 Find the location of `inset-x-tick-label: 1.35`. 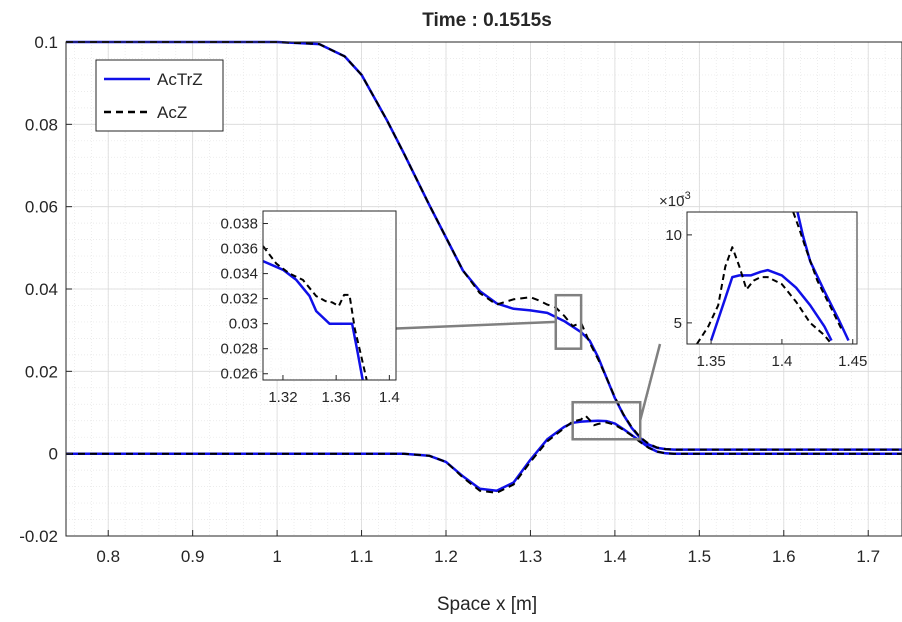

inset-x-tick-label: 1.35 is located at coordinates (710, 361).